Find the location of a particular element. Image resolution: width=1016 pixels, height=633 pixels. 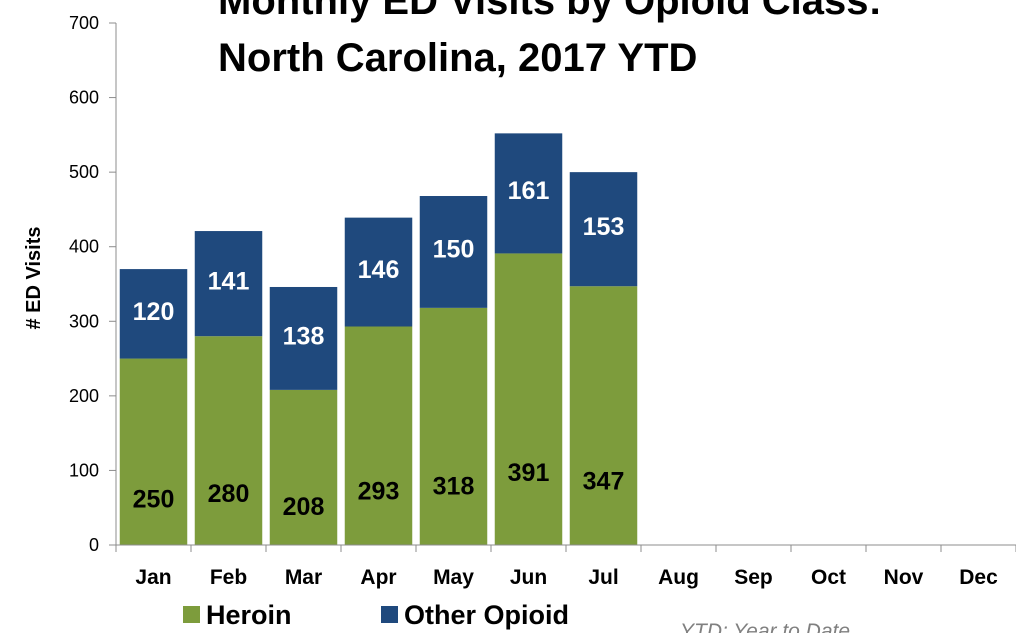

x-tick-label: Apr is located at coordinates (378, 577).